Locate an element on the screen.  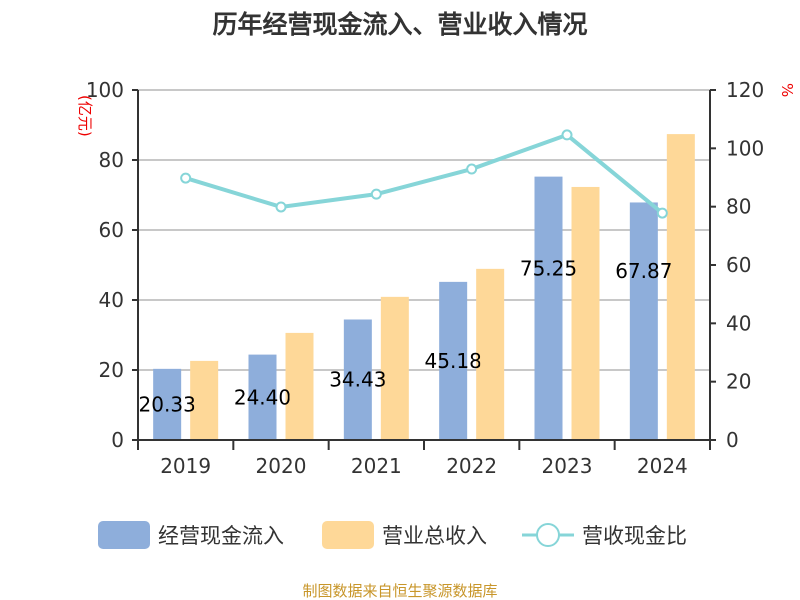
source-note: 制图数据来自恒生聚源数据库 is located at coordinates (399, 591).